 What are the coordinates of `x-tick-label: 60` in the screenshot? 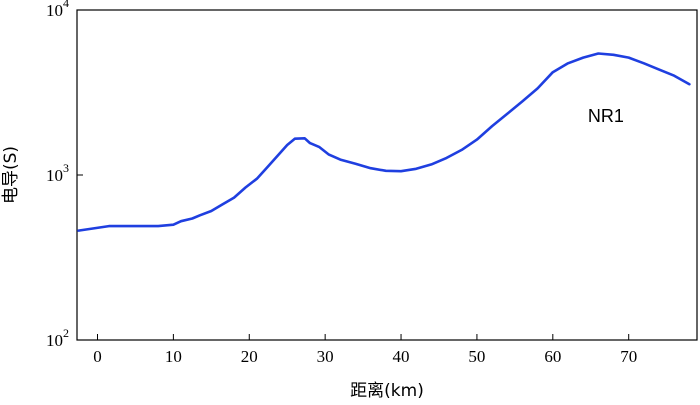 It's located at (552, 356).